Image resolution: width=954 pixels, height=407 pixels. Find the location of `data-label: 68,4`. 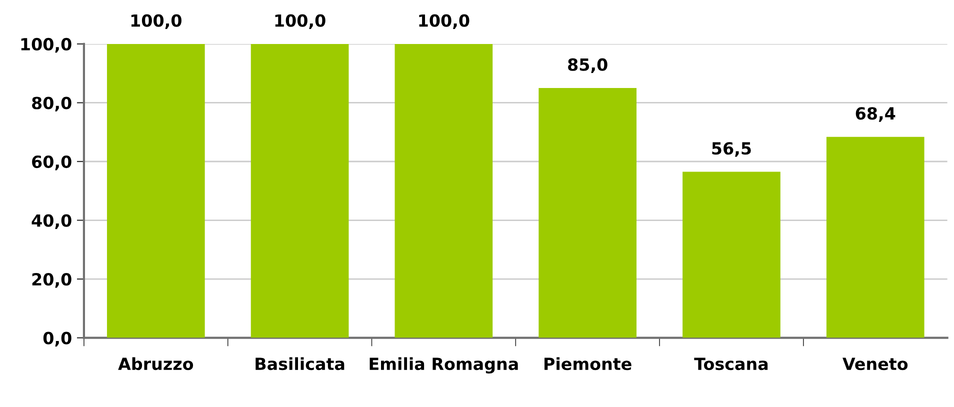

data-label: 68,4 is located at coordinates (876, 114).